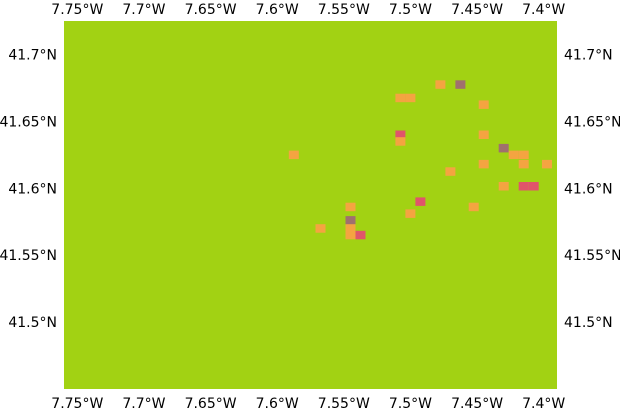 This screenshot has height=415, width=620. Describe the element at coordinates (592, 256) in the screenshot. I see `right-lat-label: 41.55°N` at that location.